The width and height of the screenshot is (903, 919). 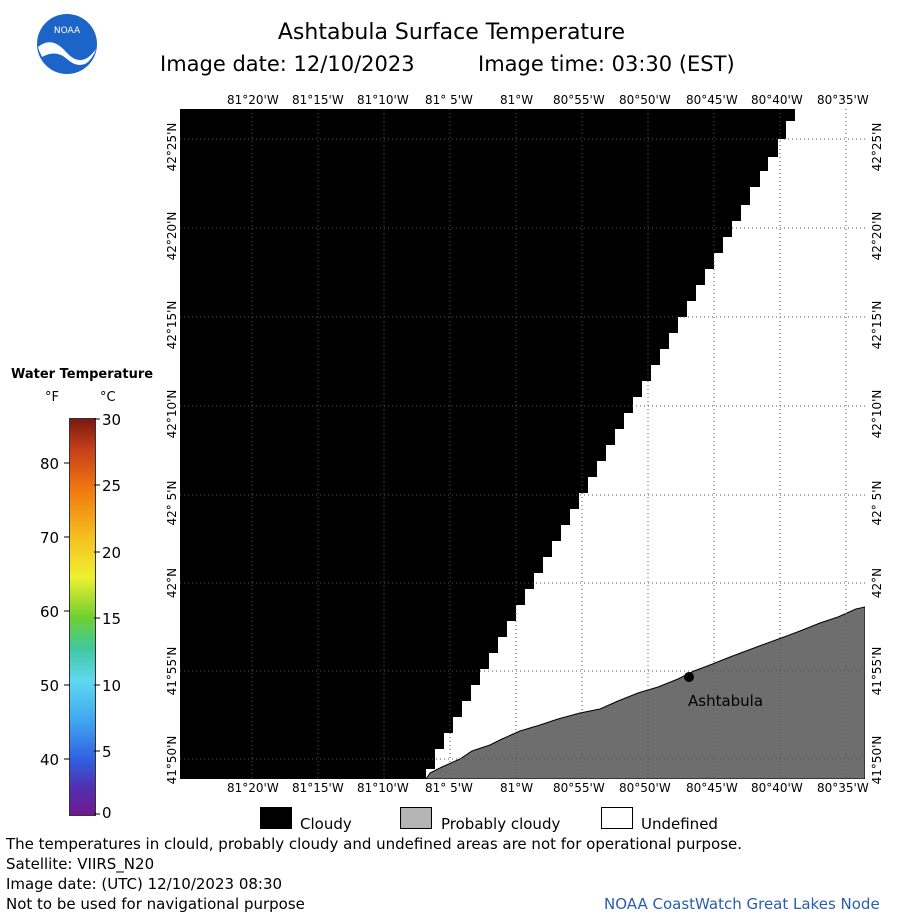 I want to click on svg-text: NOAA, so click(x=67, y=31).